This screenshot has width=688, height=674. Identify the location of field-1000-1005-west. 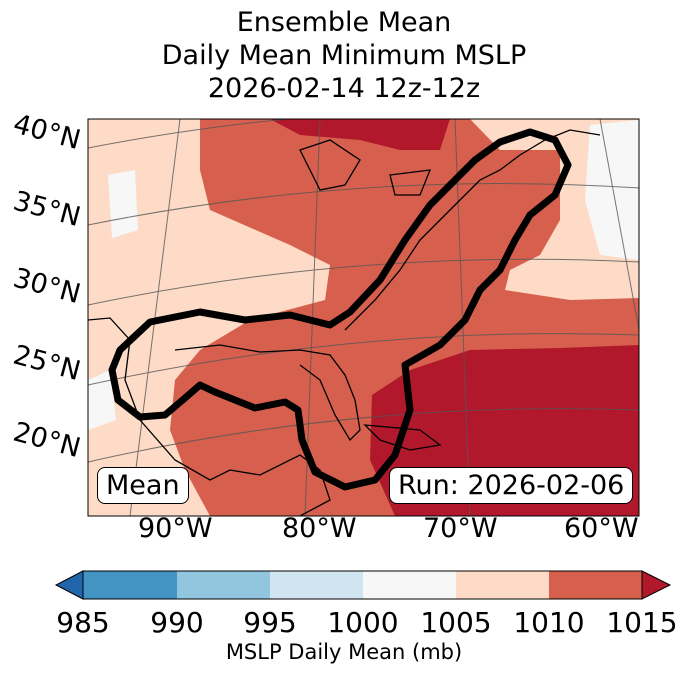
(102, 400).